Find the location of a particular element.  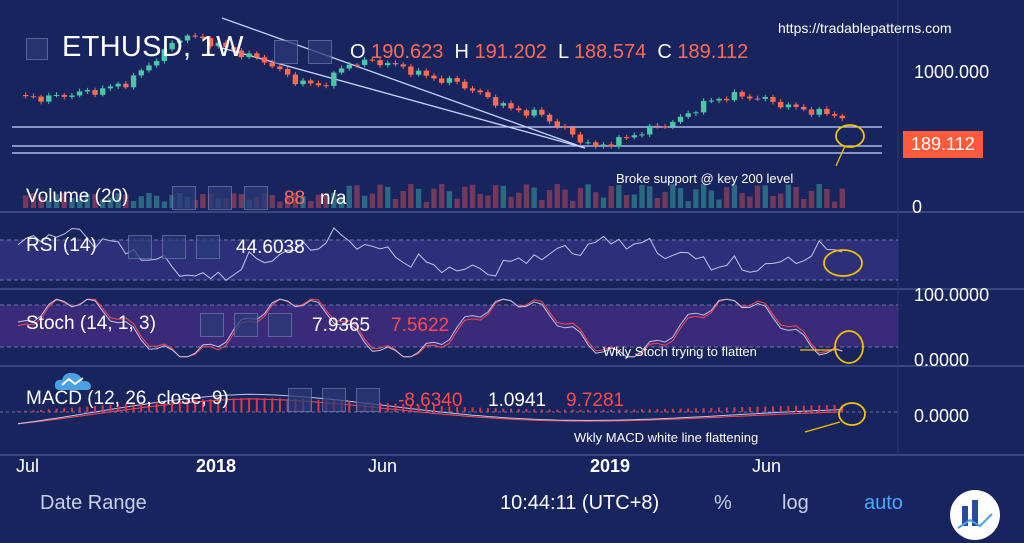

auto-toggle: auto is located at coordinates (883, 503).